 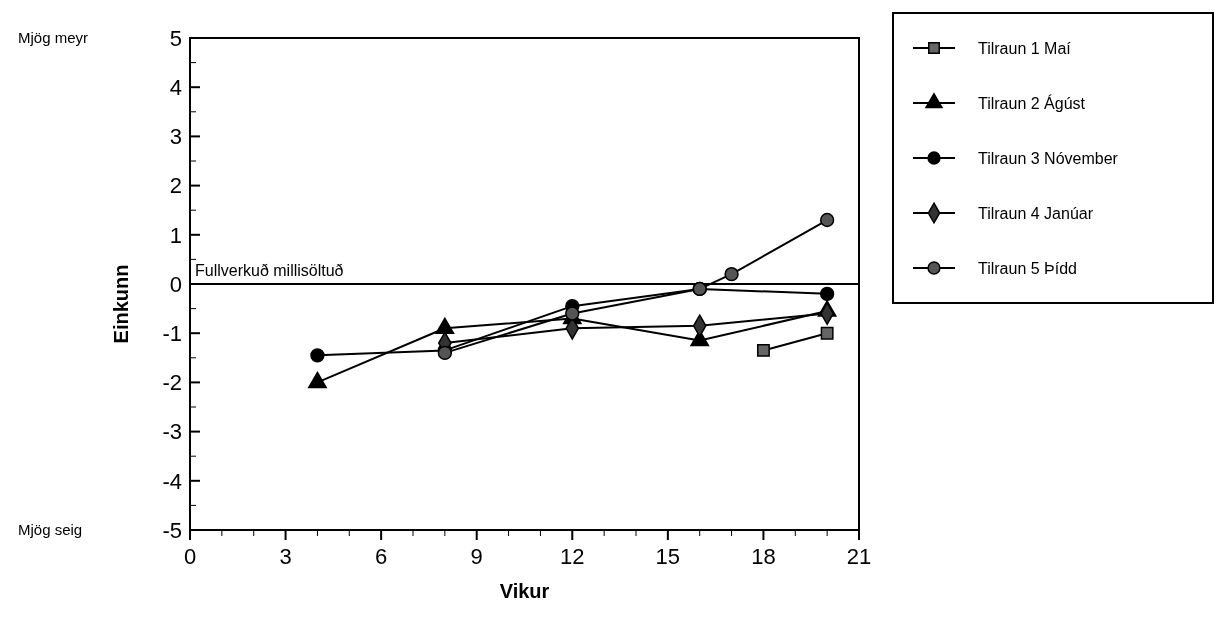 I want to click on y-tick-label: -5, so click(x=172, y=530).